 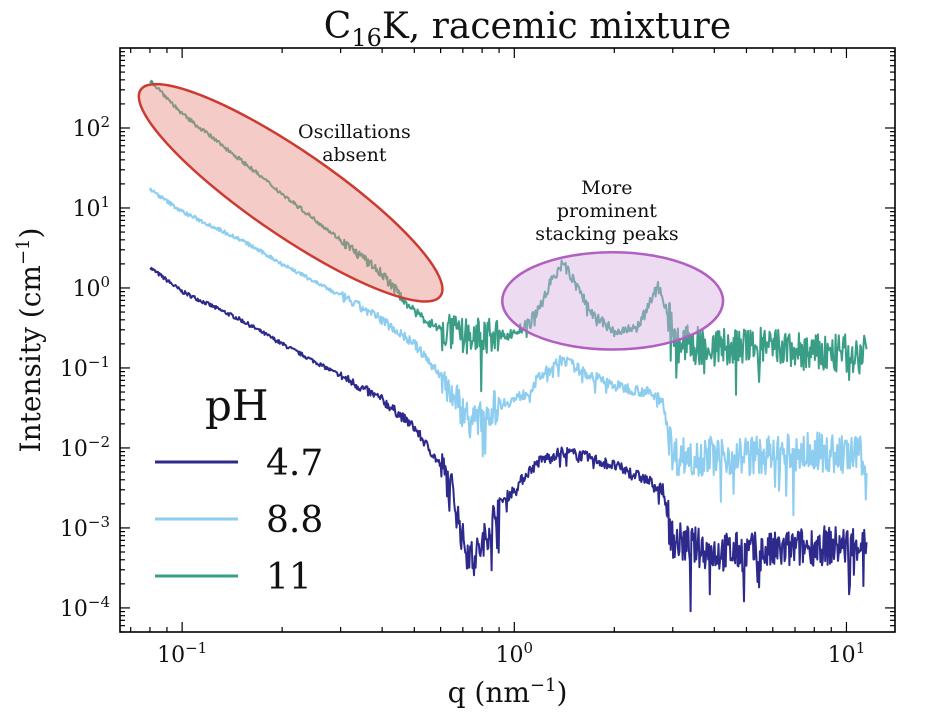 I want to click on legend-label-2: 11, so click(x=289, y=577).